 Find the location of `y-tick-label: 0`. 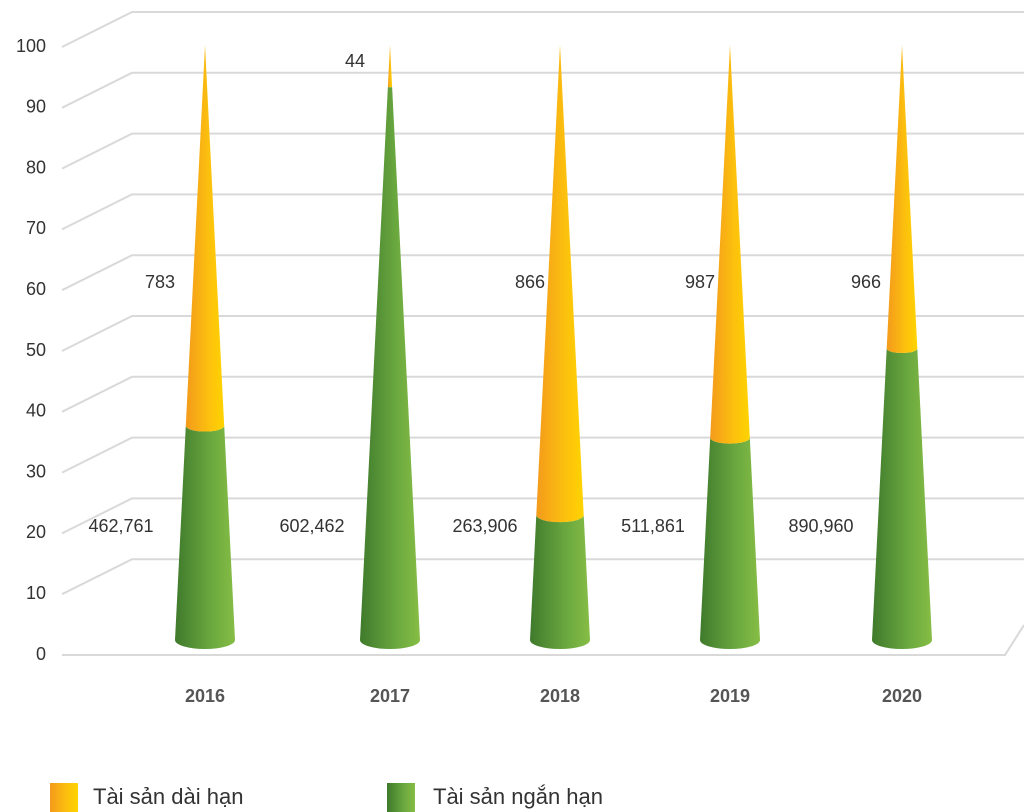

y-tick-label: 0 is located at coordinates (41, 654).